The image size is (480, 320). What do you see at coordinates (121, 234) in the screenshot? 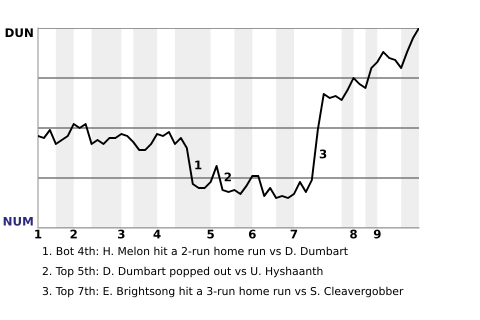
I see `x-tick-label: 3` at bounding box center [121, 234].